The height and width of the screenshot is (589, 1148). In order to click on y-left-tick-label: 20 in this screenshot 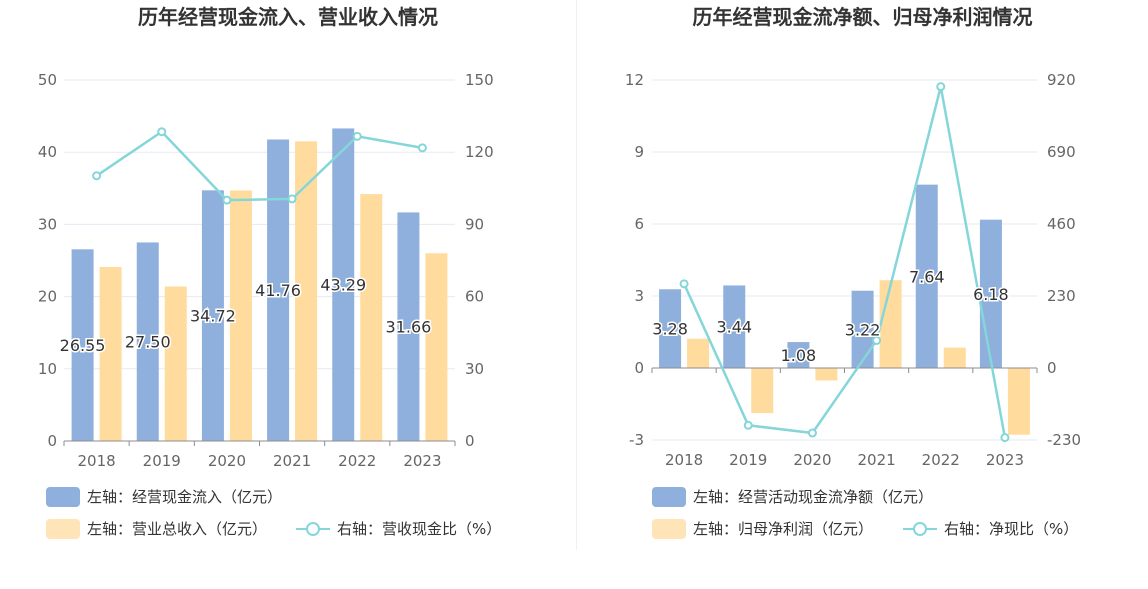, I will do `click(47, 297)`.